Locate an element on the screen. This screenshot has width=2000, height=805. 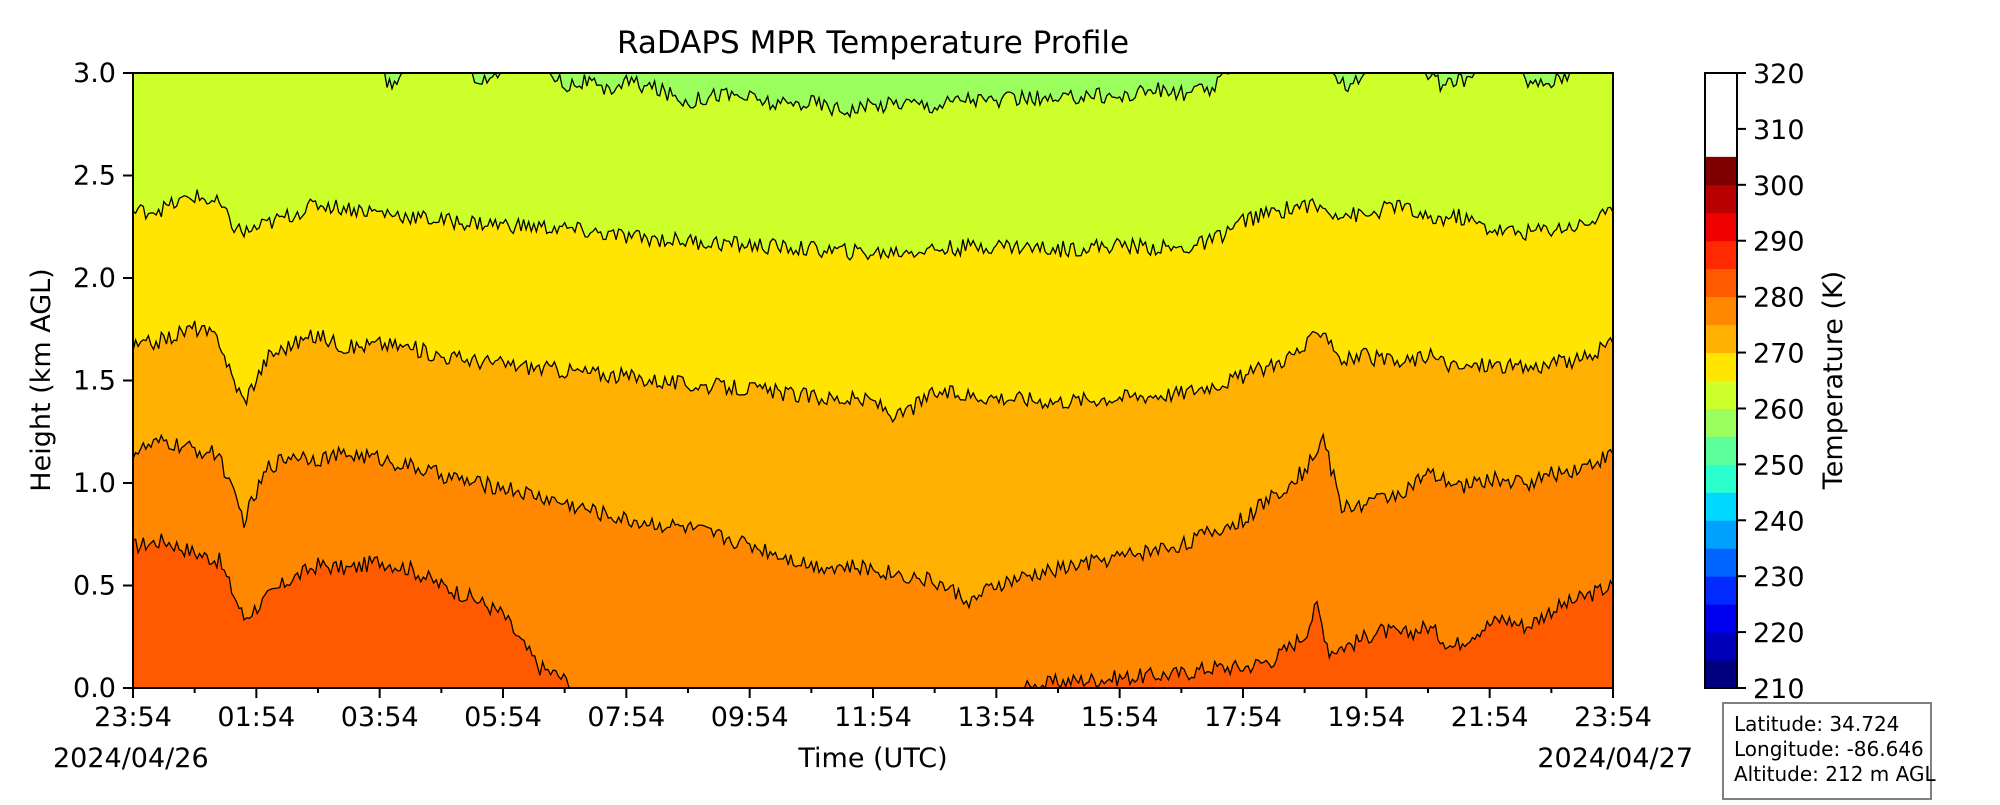
altitude-text: Altitude: 212 m AGL is located at coordinates (1835, 774).